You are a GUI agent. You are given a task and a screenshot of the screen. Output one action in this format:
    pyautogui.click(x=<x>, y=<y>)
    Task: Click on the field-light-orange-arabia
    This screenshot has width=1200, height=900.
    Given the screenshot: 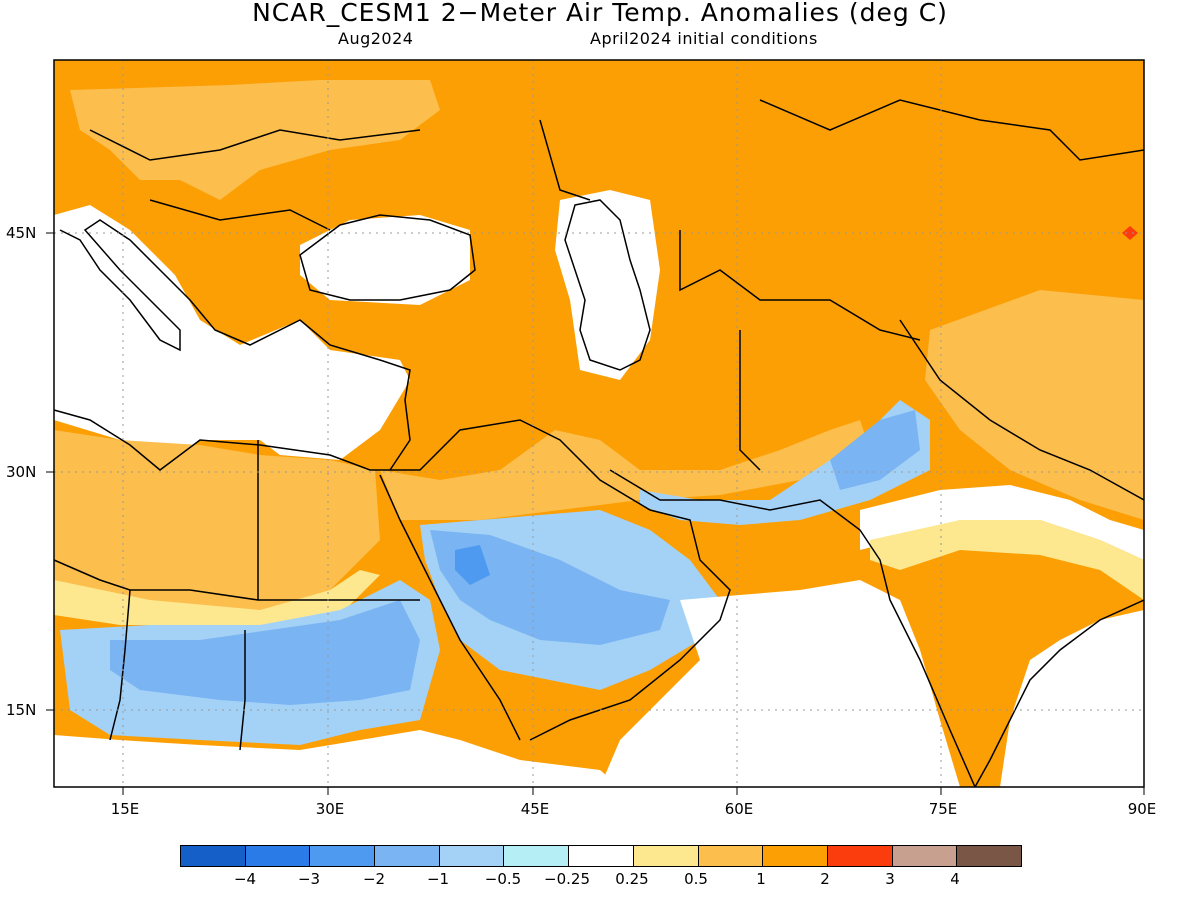 What is the action you would take?
    pyautogui.click(x=625, y=470)
    